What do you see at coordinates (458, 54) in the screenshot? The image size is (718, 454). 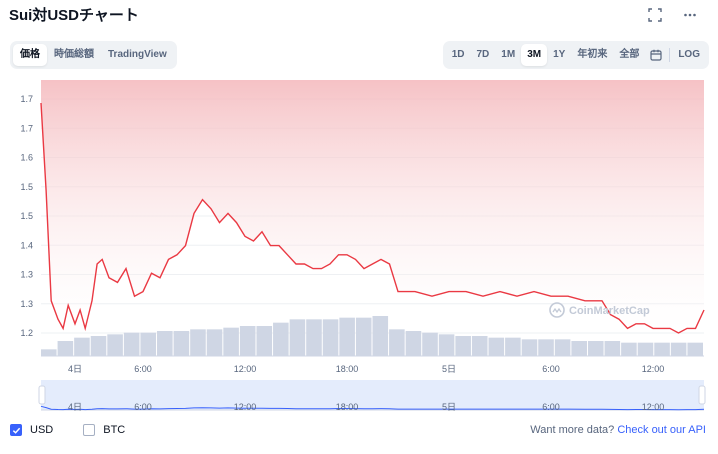 I see `range-1d: 1D` at bounding box center [458, 54].